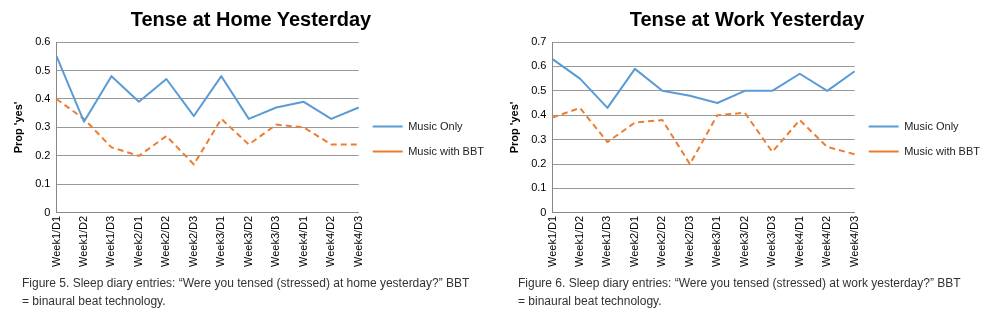 This screenshot has width=1005, height=336. Describe the element at coordinates (539, 41) in the screenshot. I see `y-tick-label: 0.7` at that location.